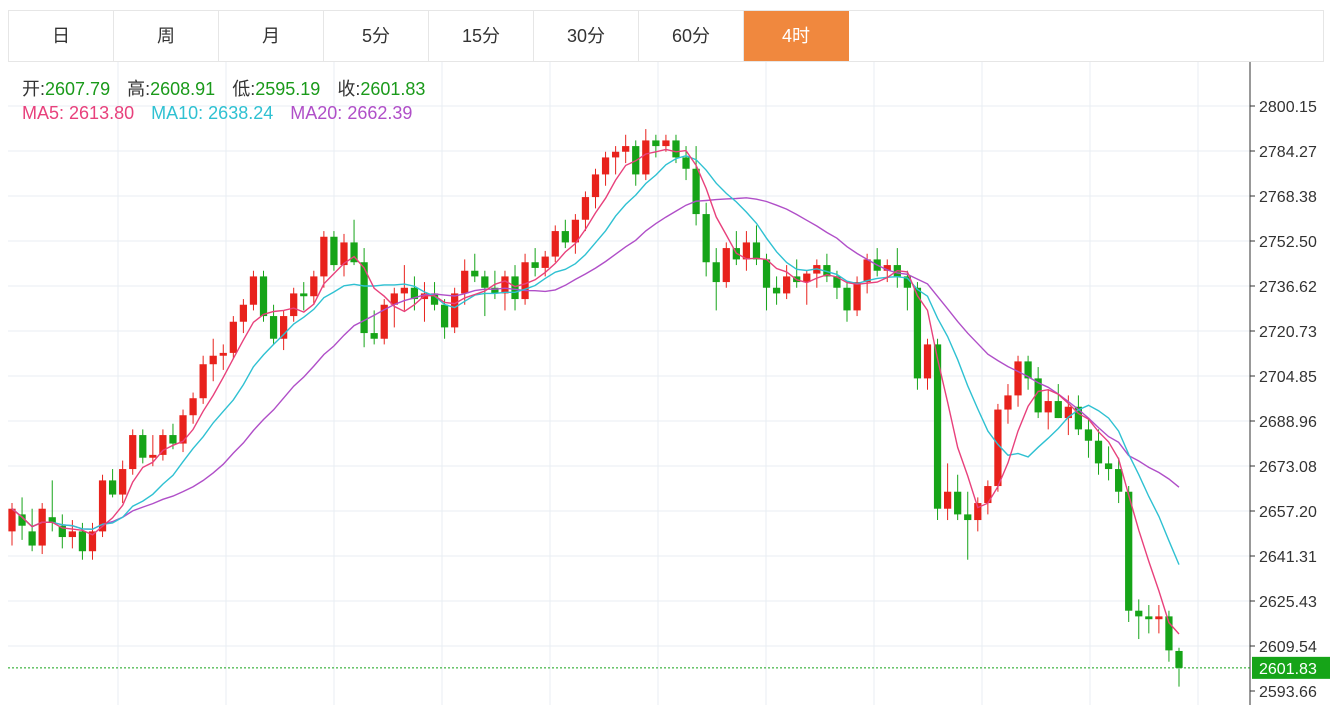 The width and height of the screenshot is (1331, 705). What do you see at coordinates (1288, 107) in the screenshot?
I see `y-tick-label: 2800.15` at bounding box center [1288, 107].